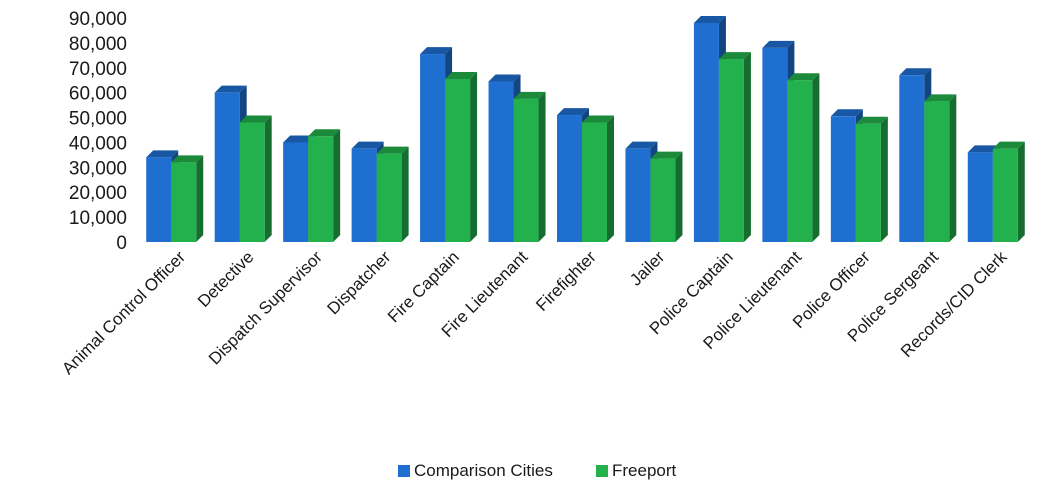  I want to click on y-tick-label: 60,000, so click(98, 94).